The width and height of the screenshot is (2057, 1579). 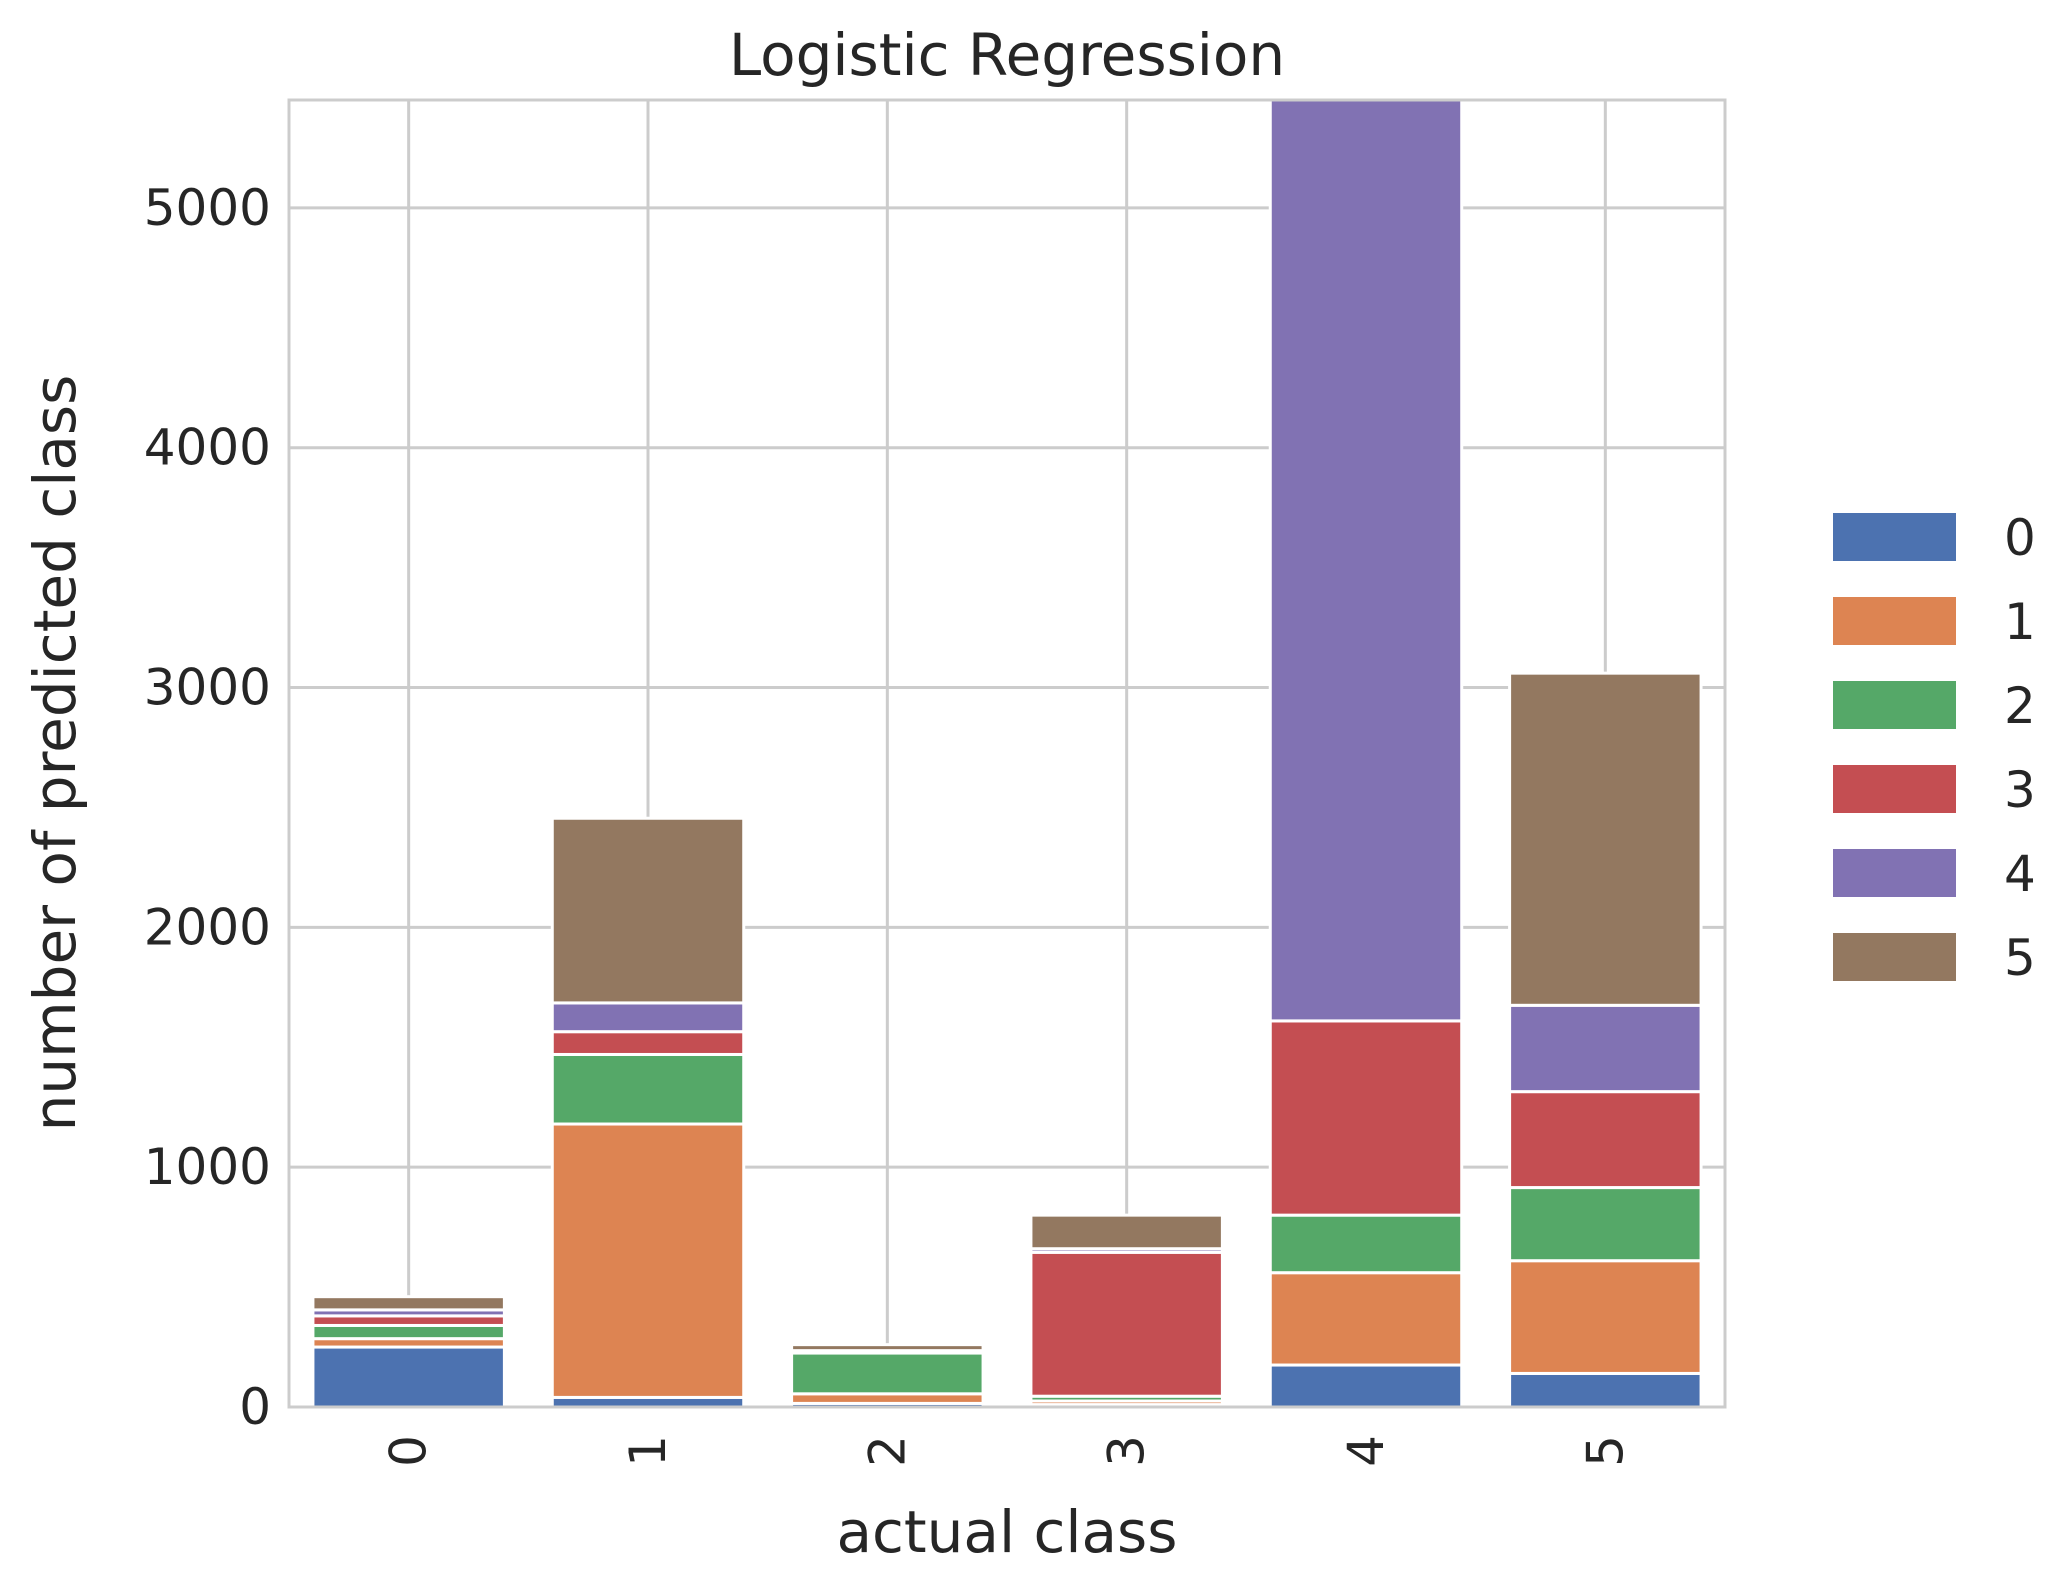 What do you see at coordinates (207, 688) in the screenshot?
I see `y-tick-label: 3000` at bounding box center [207, 688].